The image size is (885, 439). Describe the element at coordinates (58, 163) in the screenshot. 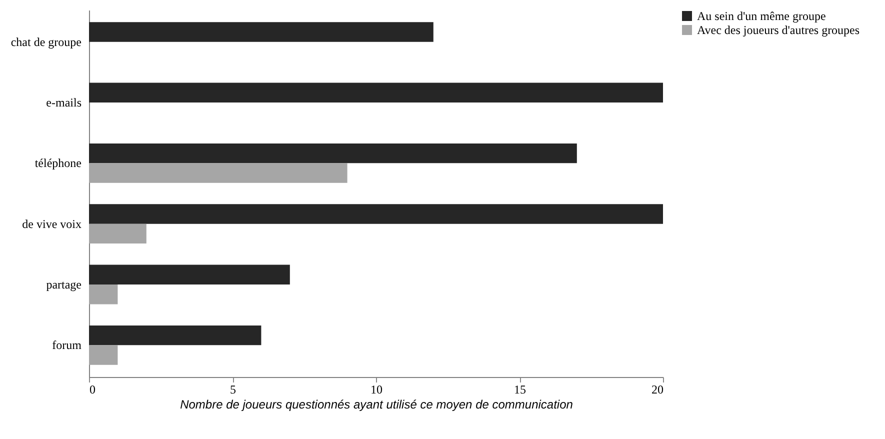

I see `y-tick-label: téléphone` at that location.